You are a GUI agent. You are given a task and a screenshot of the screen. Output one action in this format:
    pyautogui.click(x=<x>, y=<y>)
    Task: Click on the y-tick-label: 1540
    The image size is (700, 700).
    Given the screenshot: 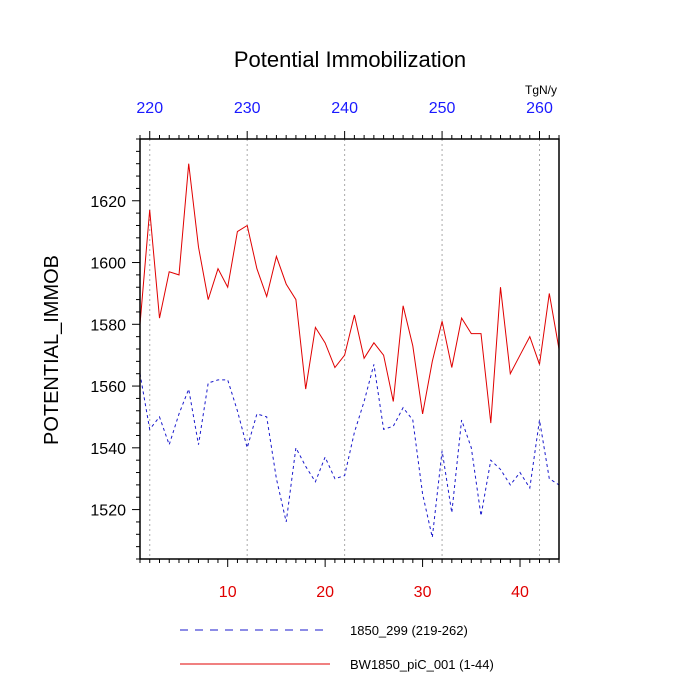 What is the action you would take?
    pyautogui.click(x=108, y=449)
    